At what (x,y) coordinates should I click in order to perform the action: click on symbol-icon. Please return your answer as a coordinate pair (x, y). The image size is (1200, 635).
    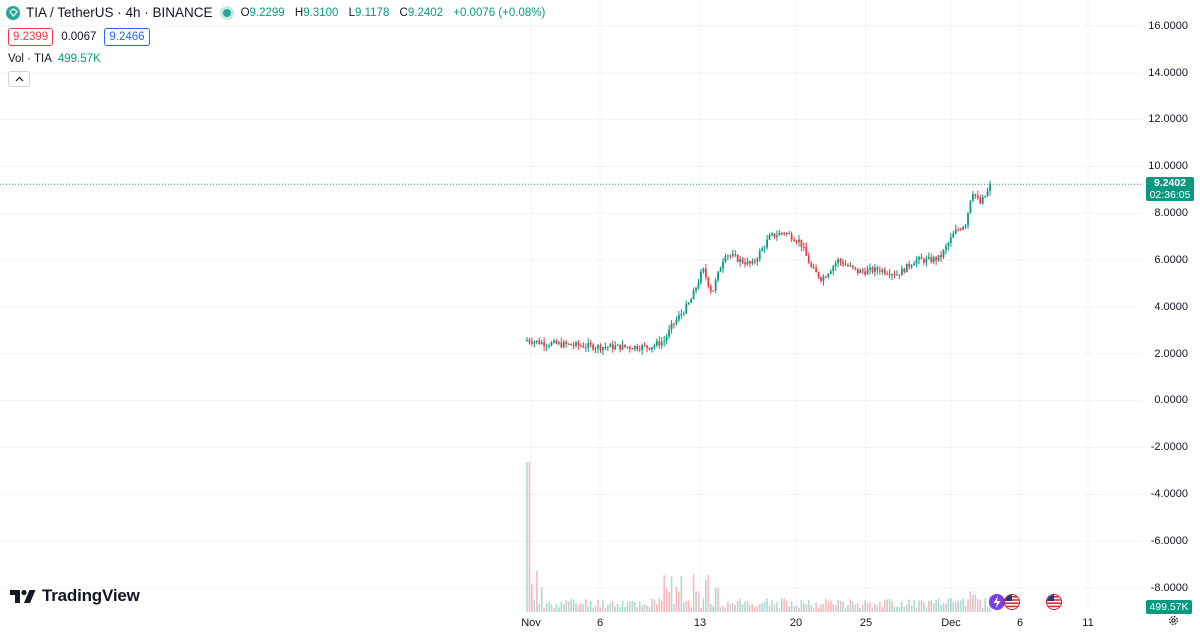
    Looking at the image, I should click on (13, 12).